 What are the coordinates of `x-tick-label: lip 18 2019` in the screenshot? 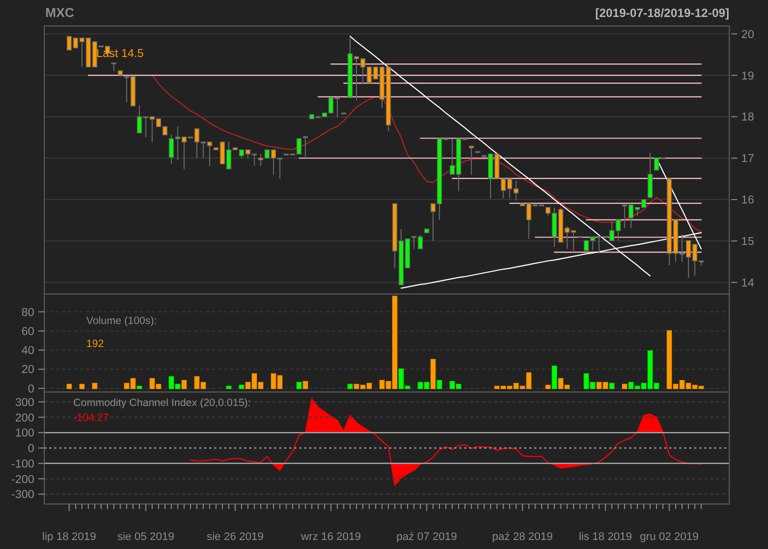 It's located at (69, 537).